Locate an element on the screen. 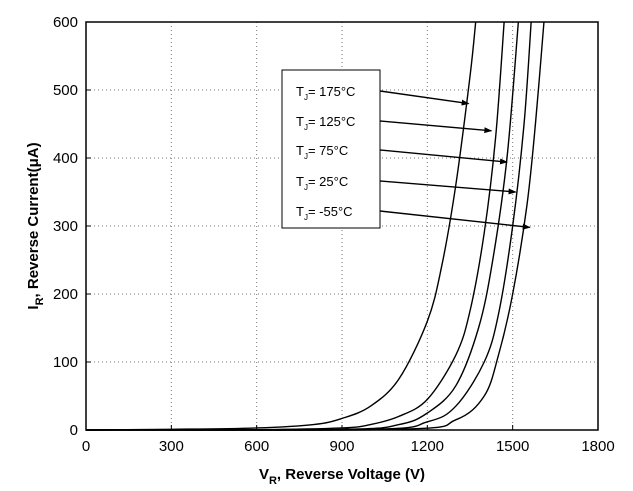  y-axis-title: IR, Reverse Current(μA) is located at coordinates (35, 225).